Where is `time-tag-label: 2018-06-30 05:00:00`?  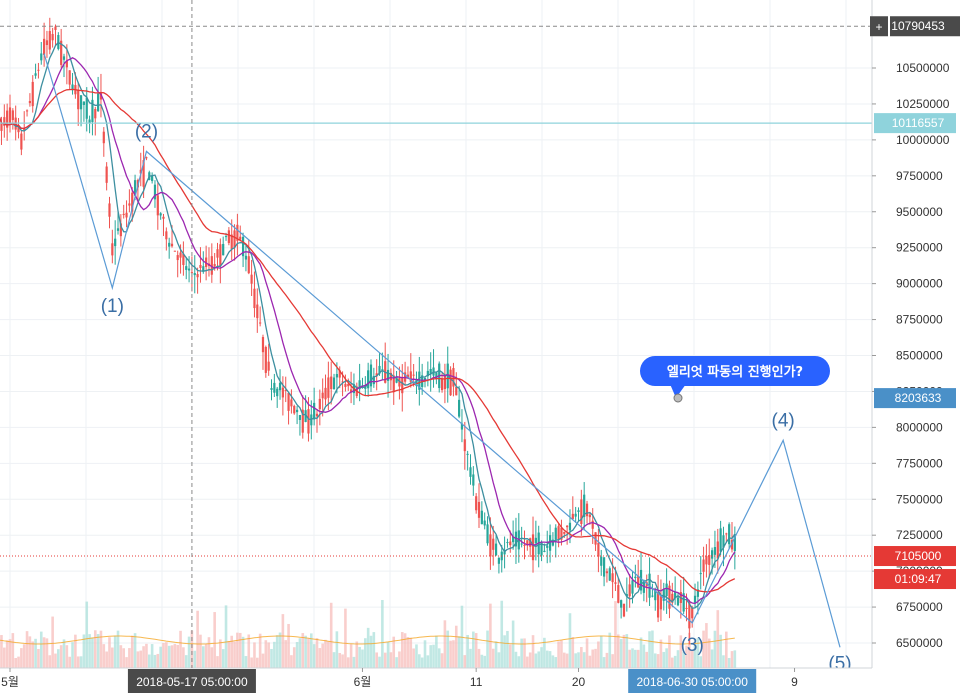
time-tag-label: 2018-06-30 05:00:00 is located at coordinates (692, 682).